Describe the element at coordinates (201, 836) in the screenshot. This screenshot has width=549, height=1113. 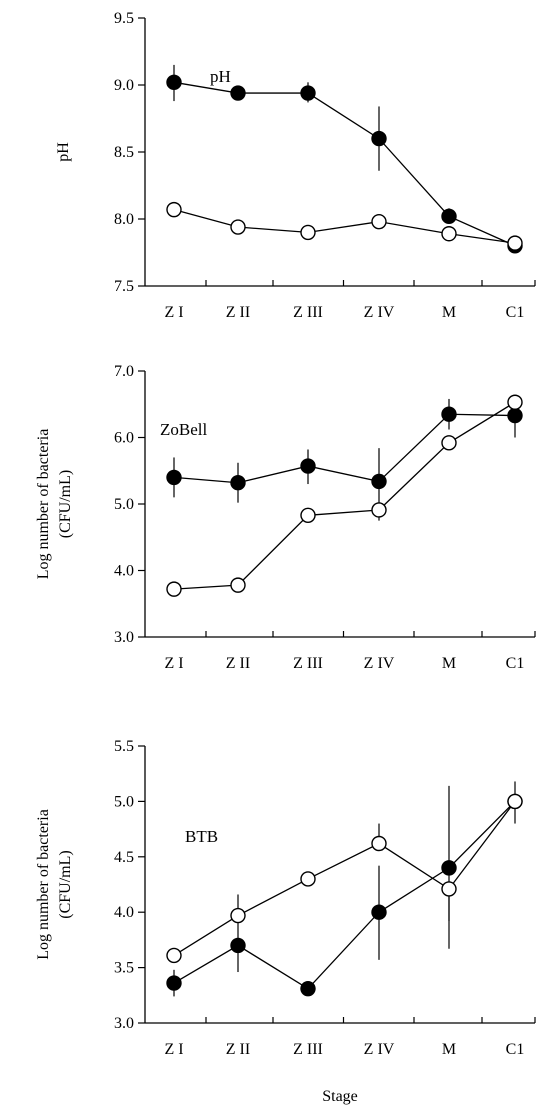
I see `panel-label: BTB` at that location.